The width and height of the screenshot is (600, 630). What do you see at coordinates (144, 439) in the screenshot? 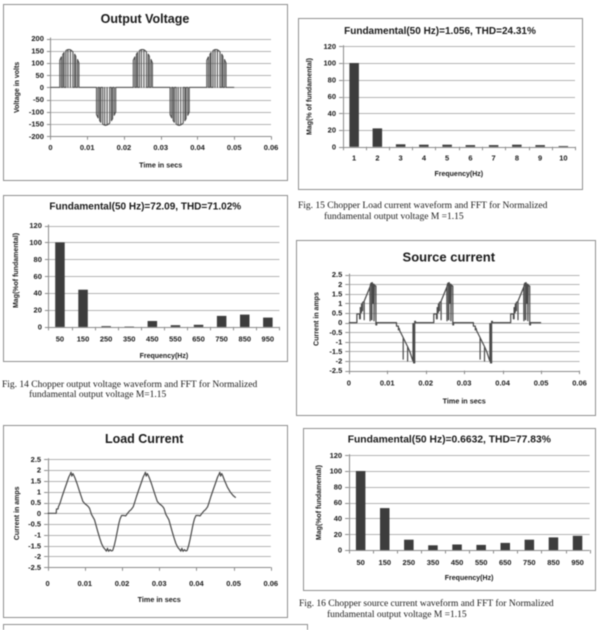
I see `svg-text: Load Current` at bounding box center [144, 439].